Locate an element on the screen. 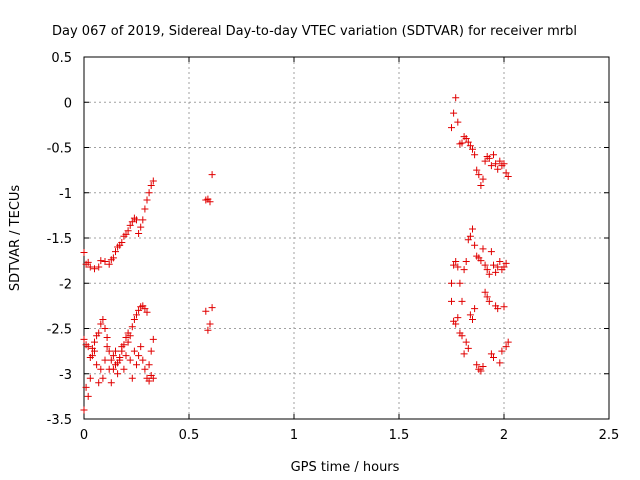 The height and width of the screenshot is (480, 640). y-tick-label: -2.5 is located at coordinates (59, 330).